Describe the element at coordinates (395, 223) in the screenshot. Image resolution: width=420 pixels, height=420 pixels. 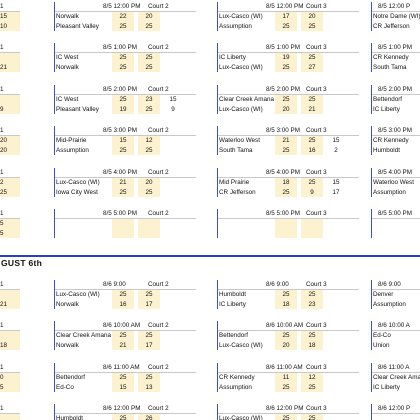
I see `match-card: 8/5 5:00 PM` at that location.